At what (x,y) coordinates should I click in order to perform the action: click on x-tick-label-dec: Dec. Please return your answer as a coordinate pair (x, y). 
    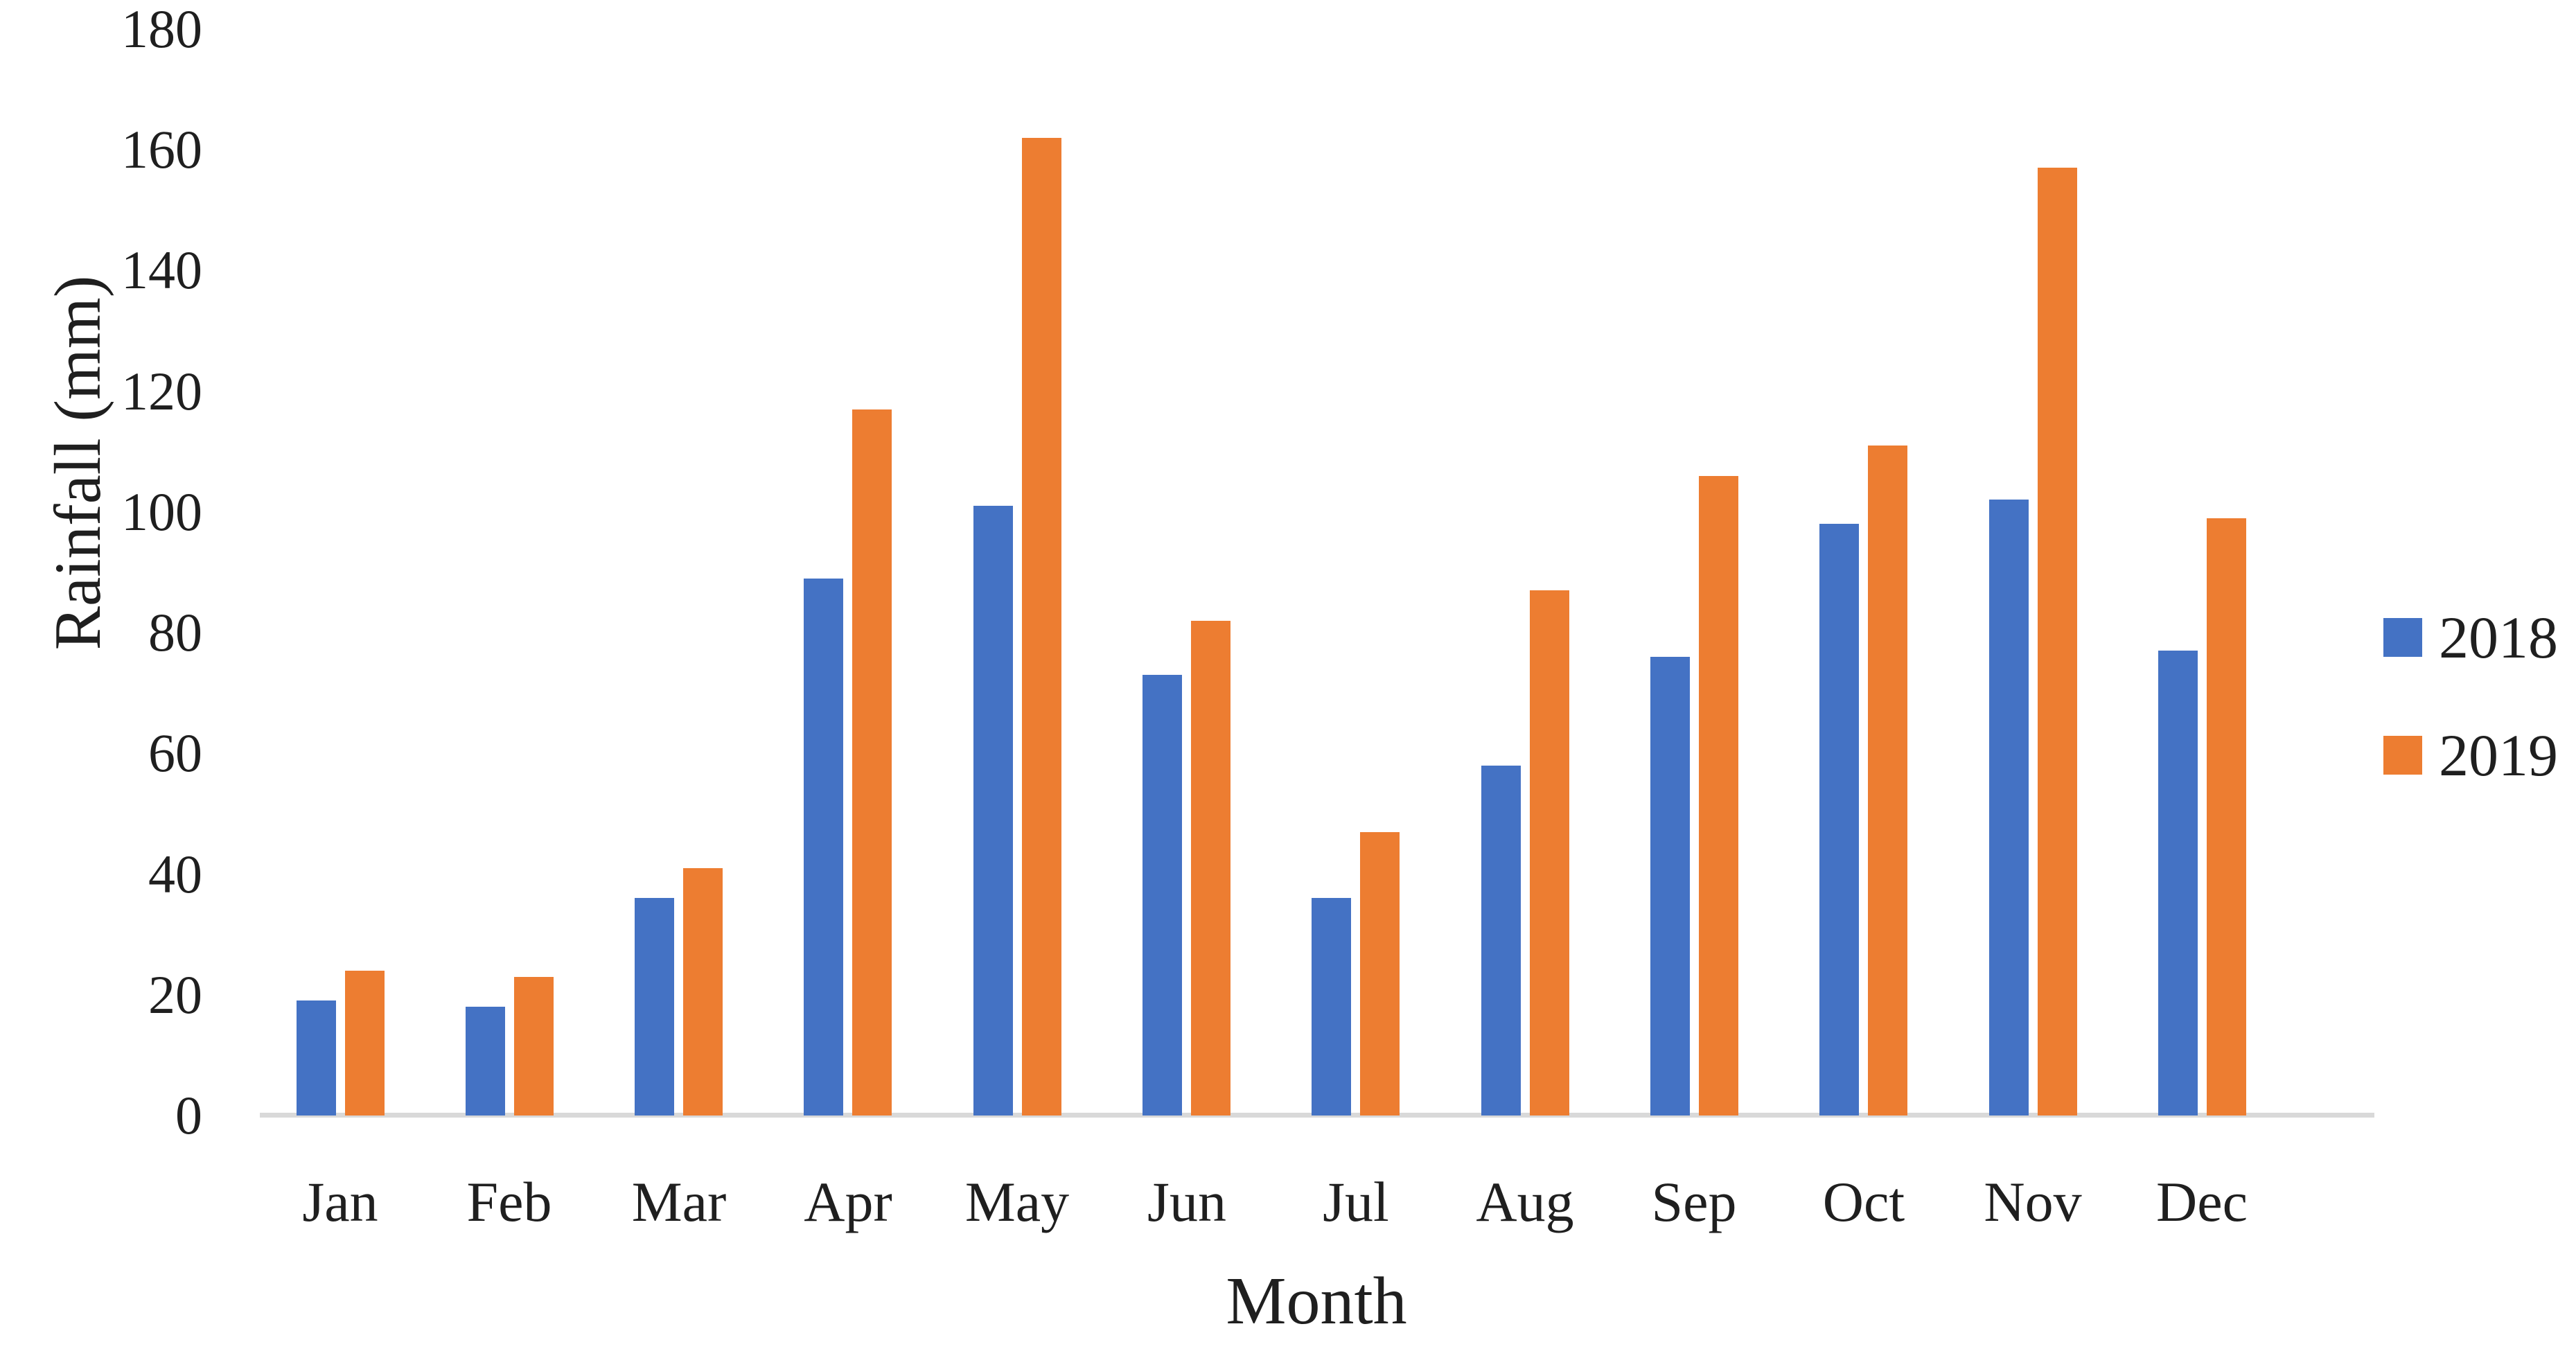
    Looking at the image, I should click on (2201, 1202).